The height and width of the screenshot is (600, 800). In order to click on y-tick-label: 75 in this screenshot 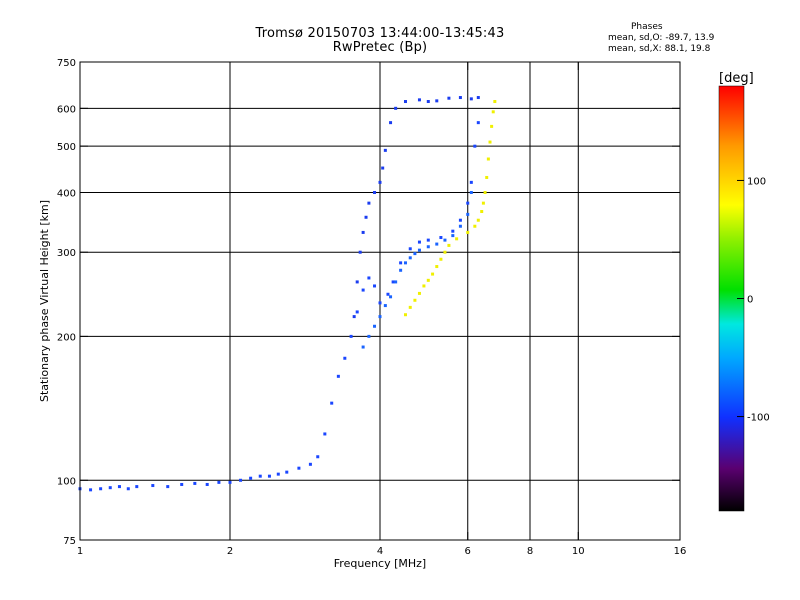, I will do `click(69, 541)`.